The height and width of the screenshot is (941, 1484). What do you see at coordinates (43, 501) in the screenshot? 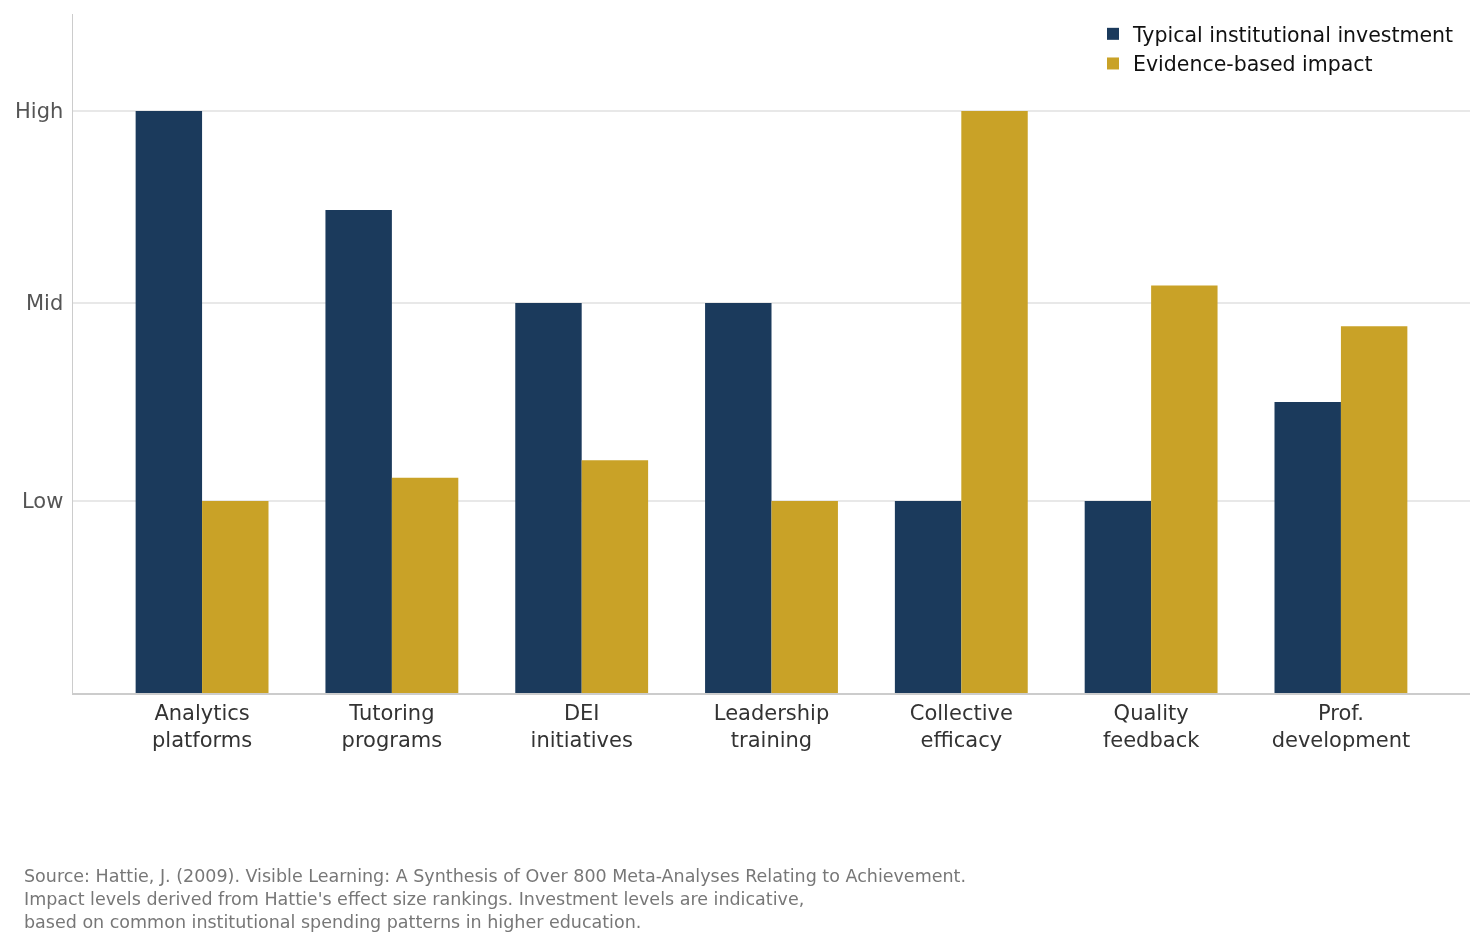
I see `ref-line-label: Low` at bounding box center [43, 501].